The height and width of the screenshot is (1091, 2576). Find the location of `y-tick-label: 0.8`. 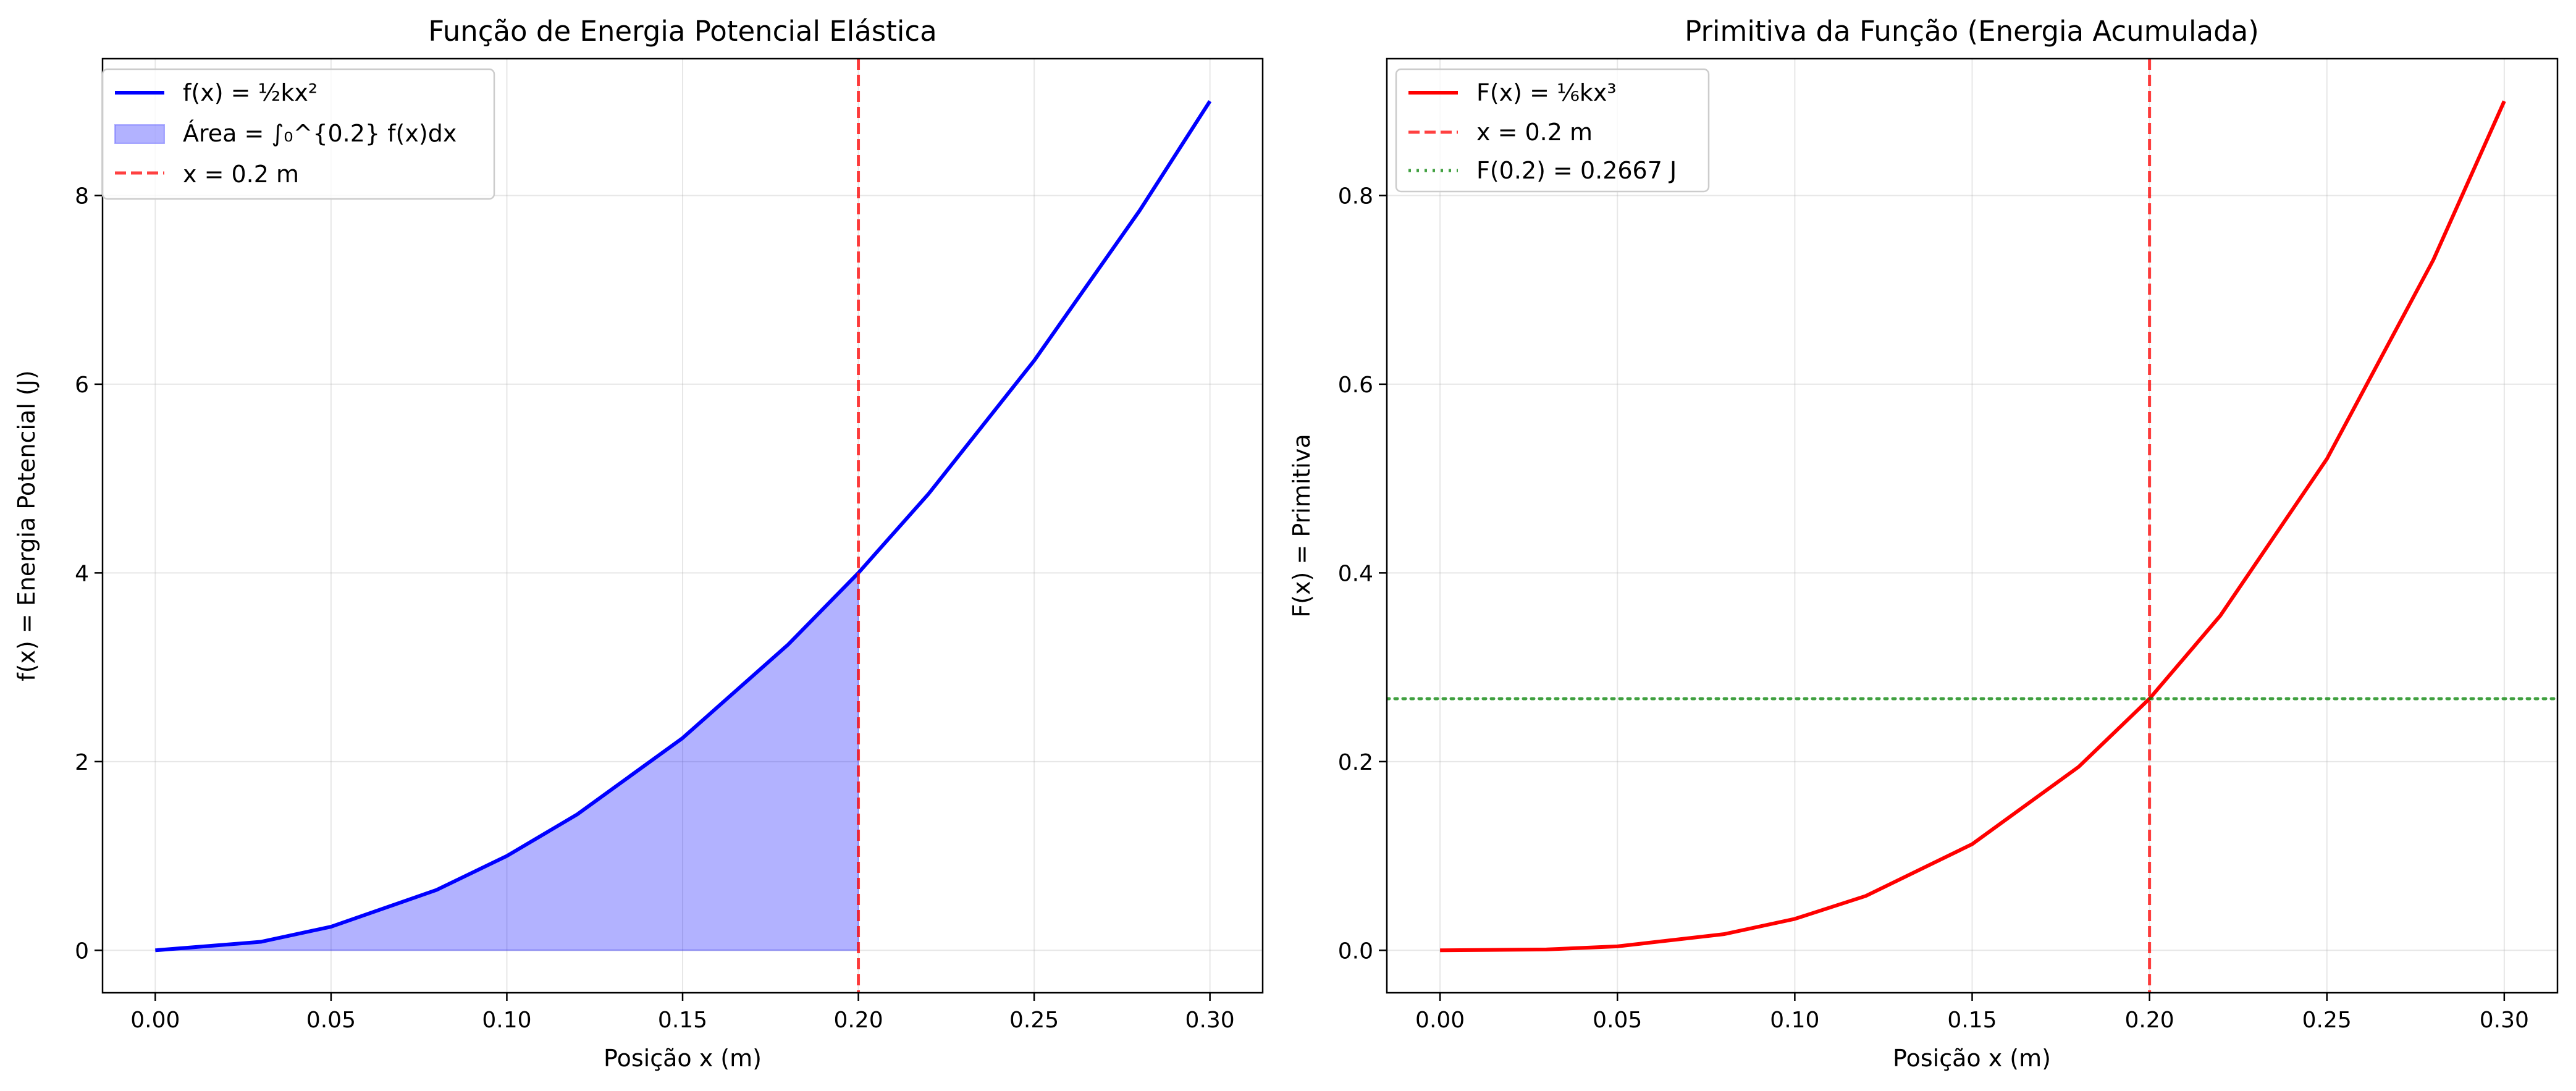

y-tick-label: 0.8 is located at coordinates (1355, 196).